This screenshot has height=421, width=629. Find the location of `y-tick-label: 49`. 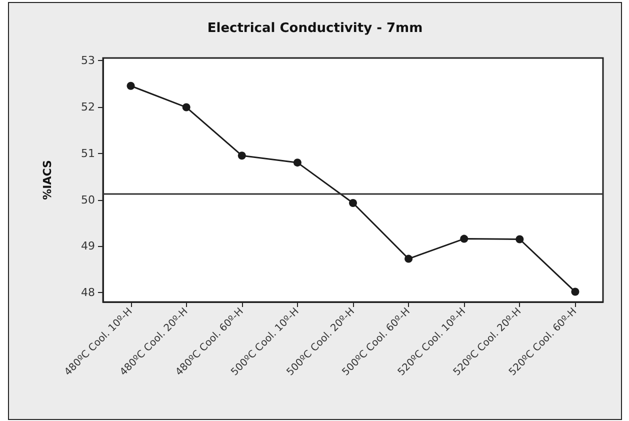

y-tick-label: 49 is located at coordinates (88, 246).